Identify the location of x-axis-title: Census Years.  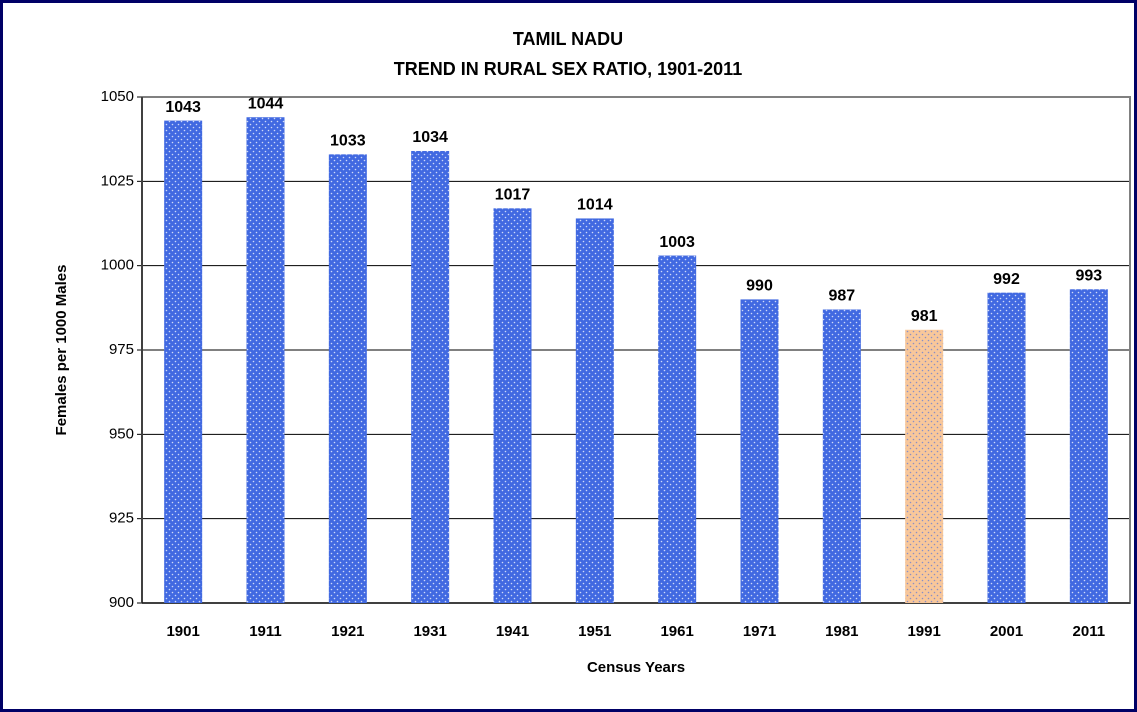
(636, 667).